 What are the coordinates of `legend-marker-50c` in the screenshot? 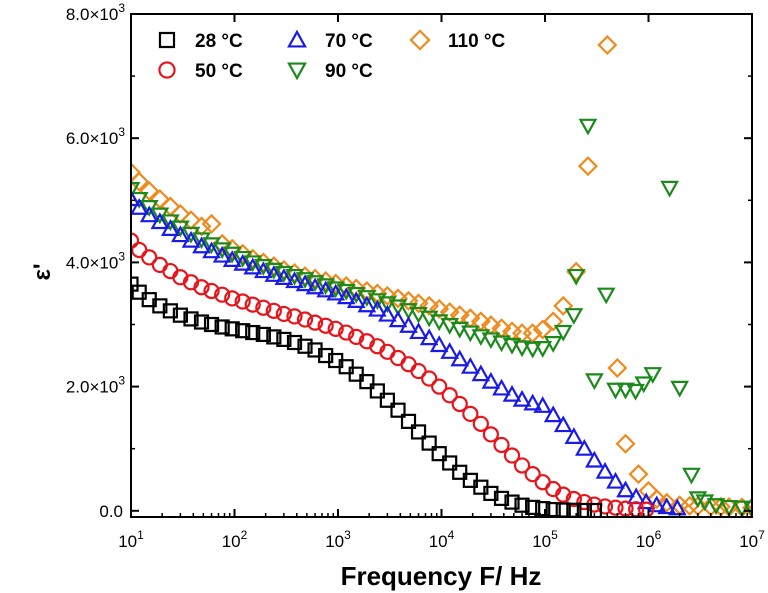 It's located at (167, 70).